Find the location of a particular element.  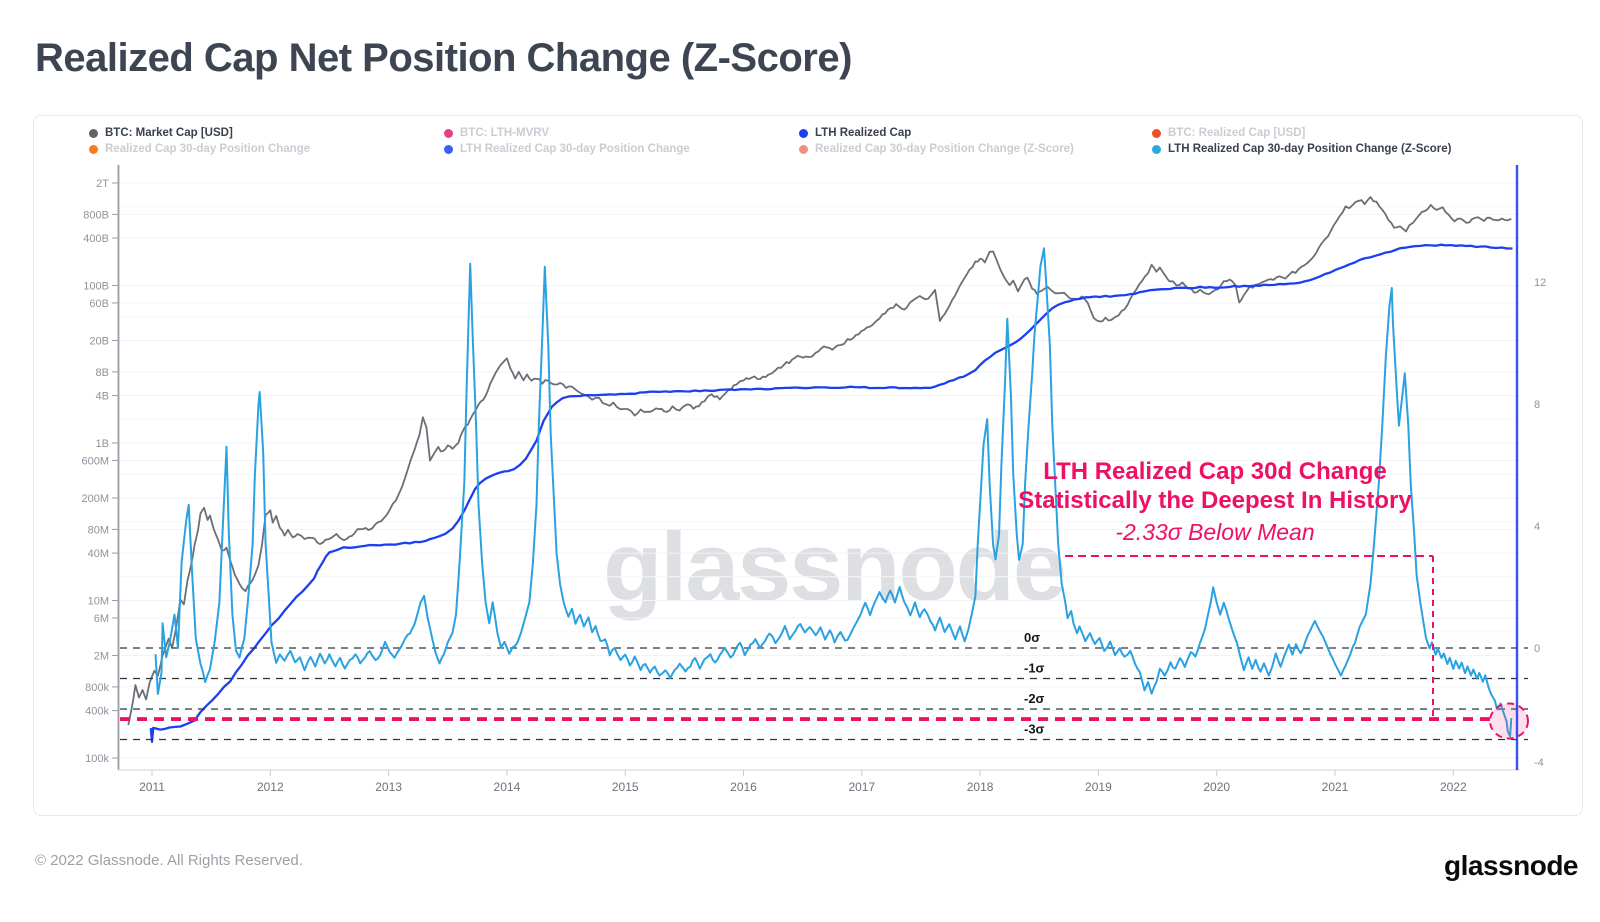

y-axis-tick-label: 100k is located at coordinates (97, 759).